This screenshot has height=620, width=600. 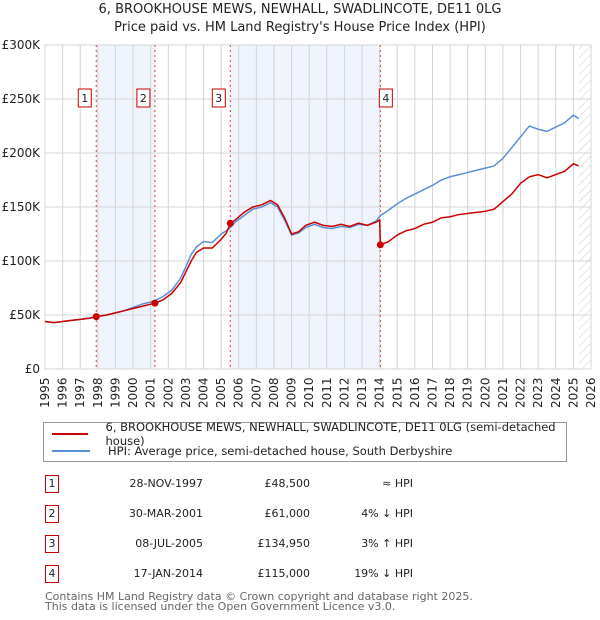 I want to click on y-tick-label: £200K, so click(x=22, y=153).